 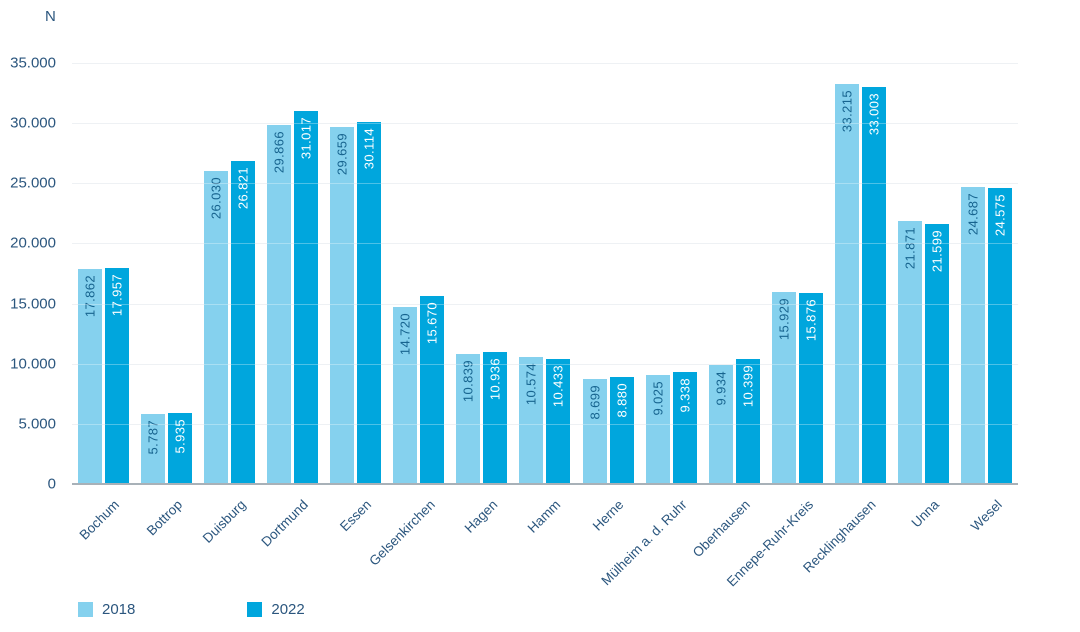 I want to click on x-category-label-duisburg: Duisburg, so click(x=224, y=521).